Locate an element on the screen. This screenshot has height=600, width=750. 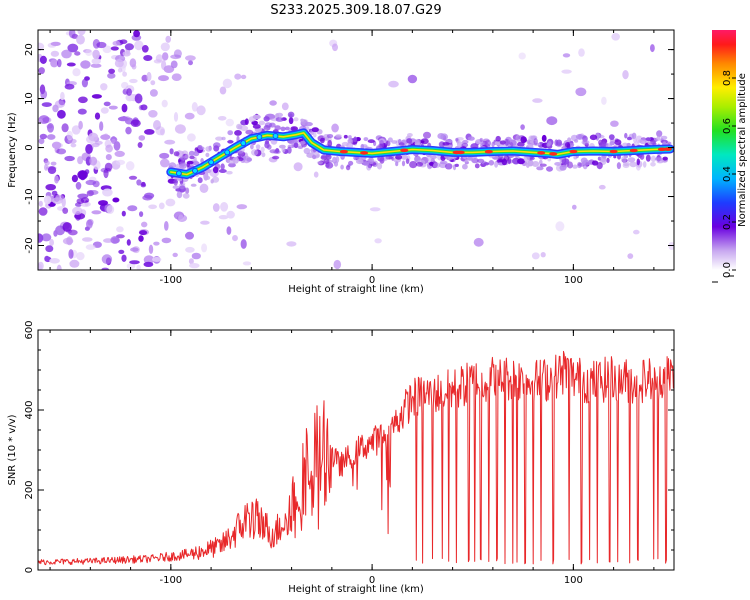
spectrogram-y-label: Frequency (Hz) is located at coordinates (12, 150).